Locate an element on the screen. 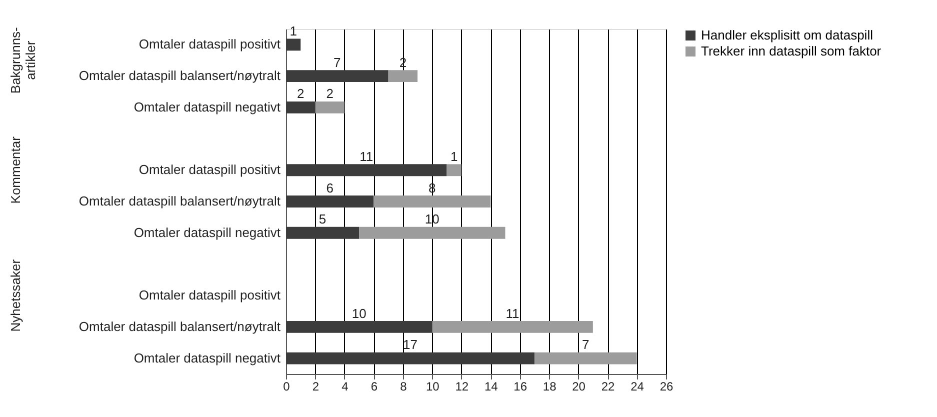 This screenshot has width=937, height=417. x-tick-label: 10 is located at coordinates (433, 387).